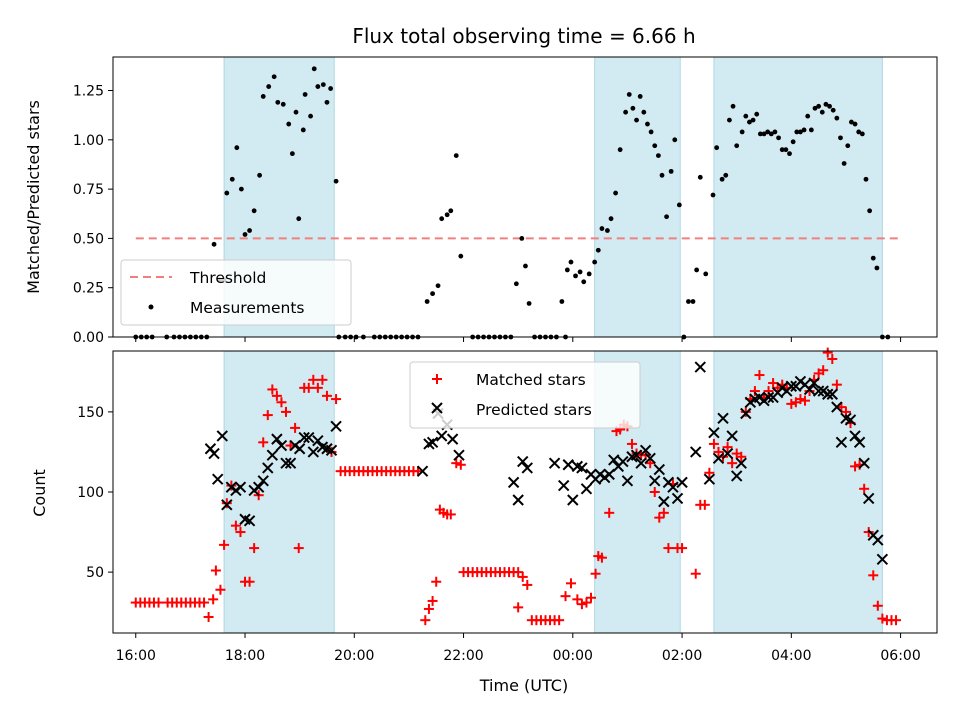 This screenshot has width=960, height=720. Describe the element at coordinates (523, 685) in the screenshot. I see `x-axis-label: Time (UTC)` at that location.